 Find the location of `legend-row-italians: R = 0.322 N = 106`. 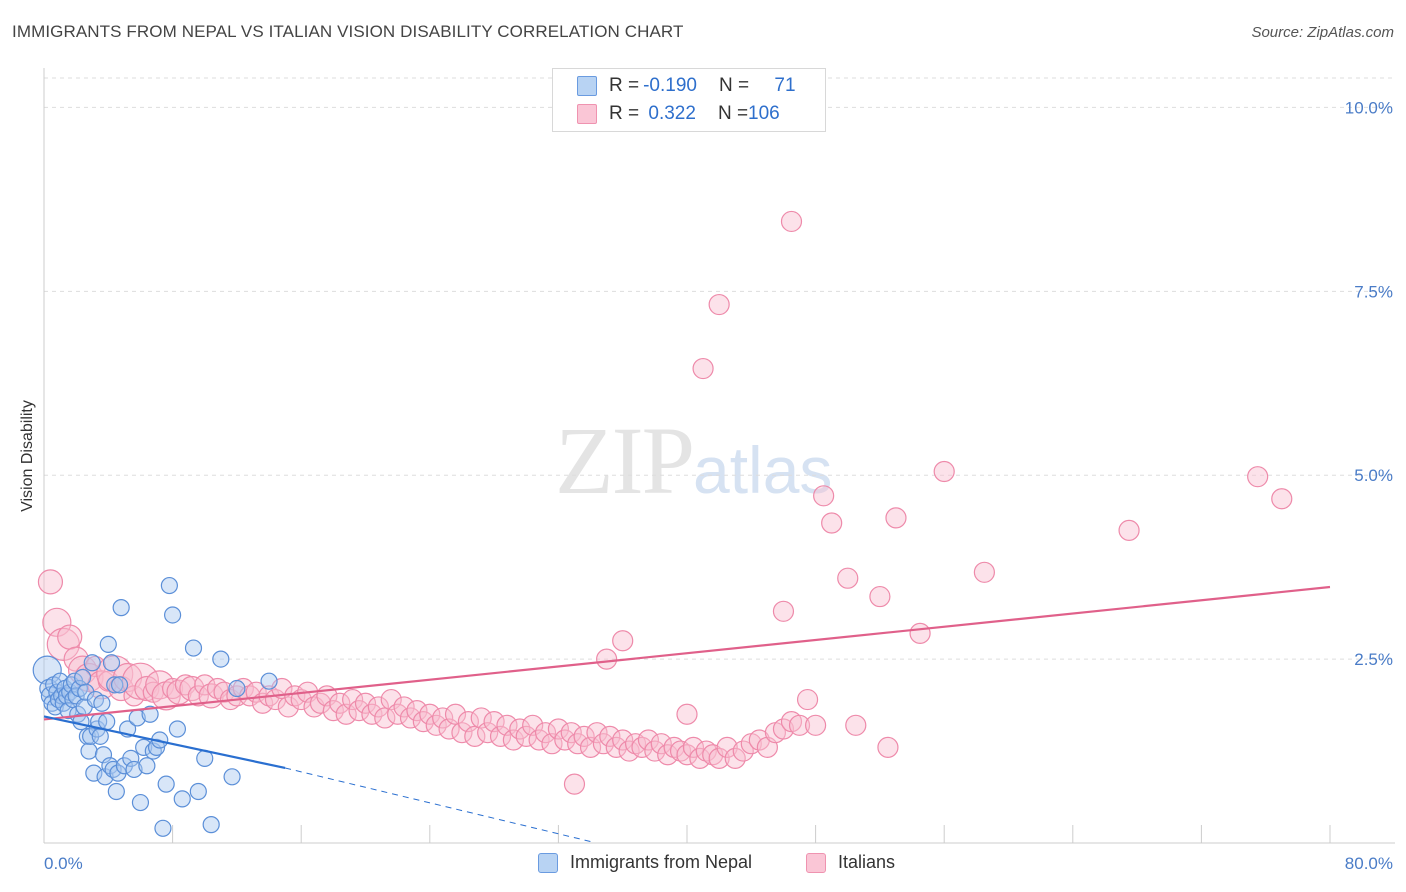

legend-row-italians: R = 0.322 N = 106 is located at coordinates (678, 114).